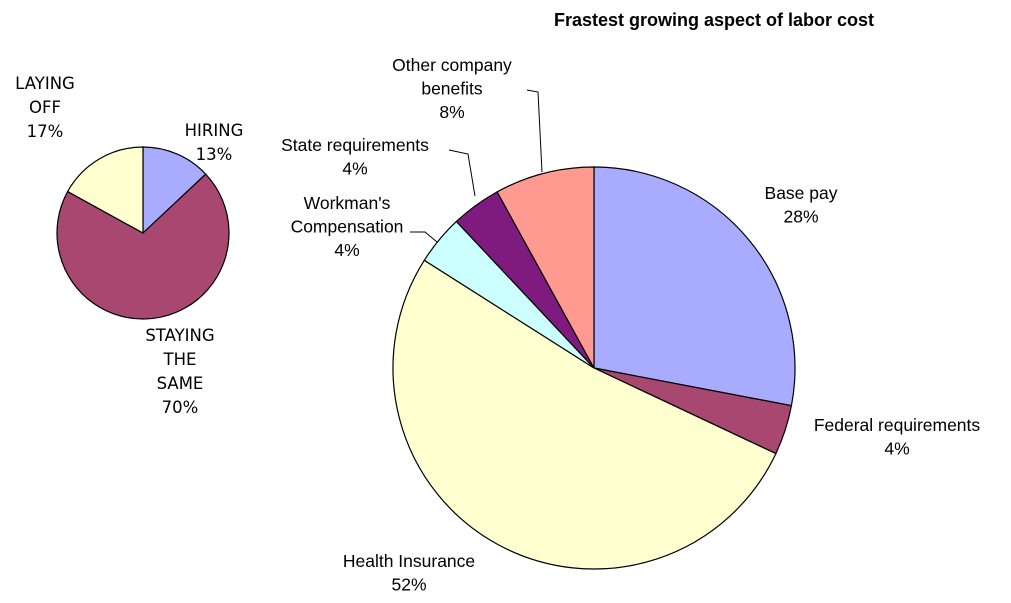  Describe the element at coordinates (45, 131) in the screenshot. I see `value-label: 17%` at that location.